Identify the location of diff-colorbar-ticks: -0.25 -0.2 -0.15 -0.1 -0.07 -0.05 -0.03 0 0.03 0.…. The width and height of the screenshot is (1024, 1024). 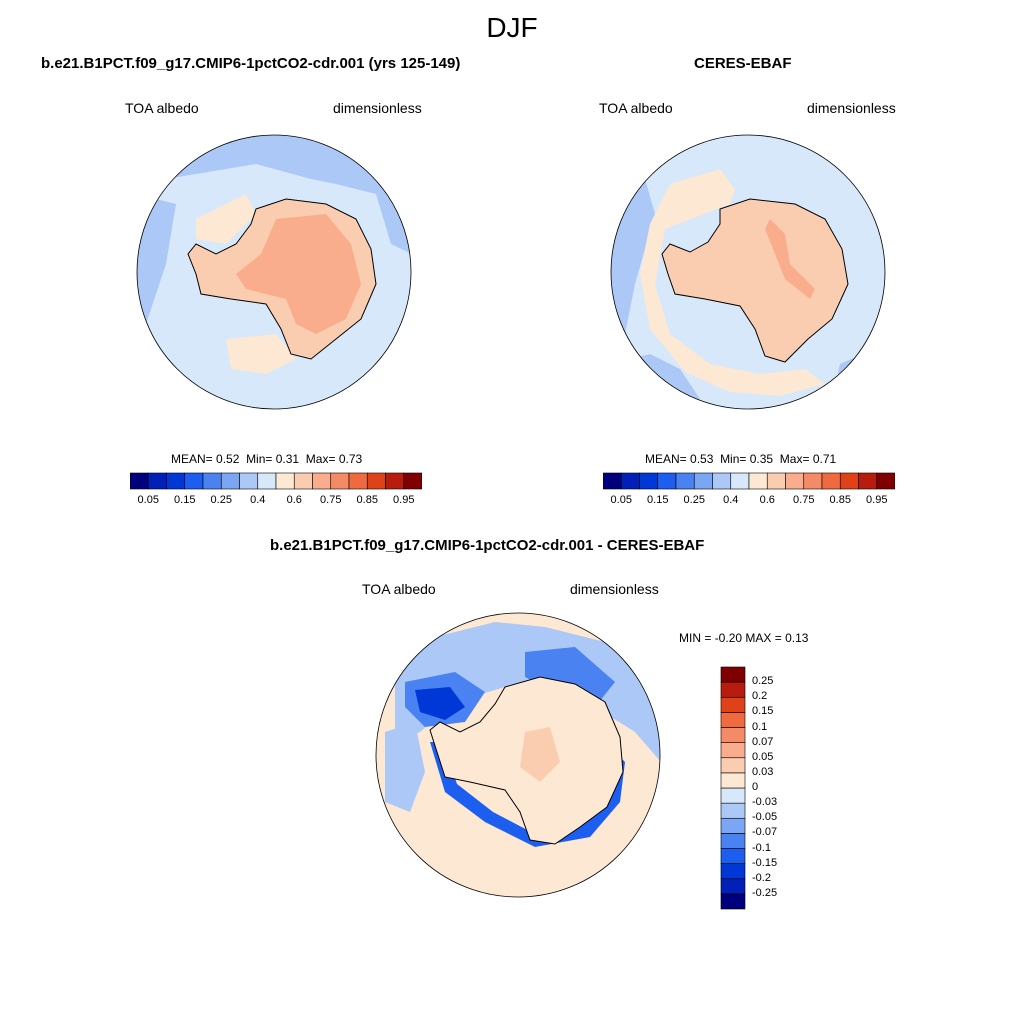
(782, 788).